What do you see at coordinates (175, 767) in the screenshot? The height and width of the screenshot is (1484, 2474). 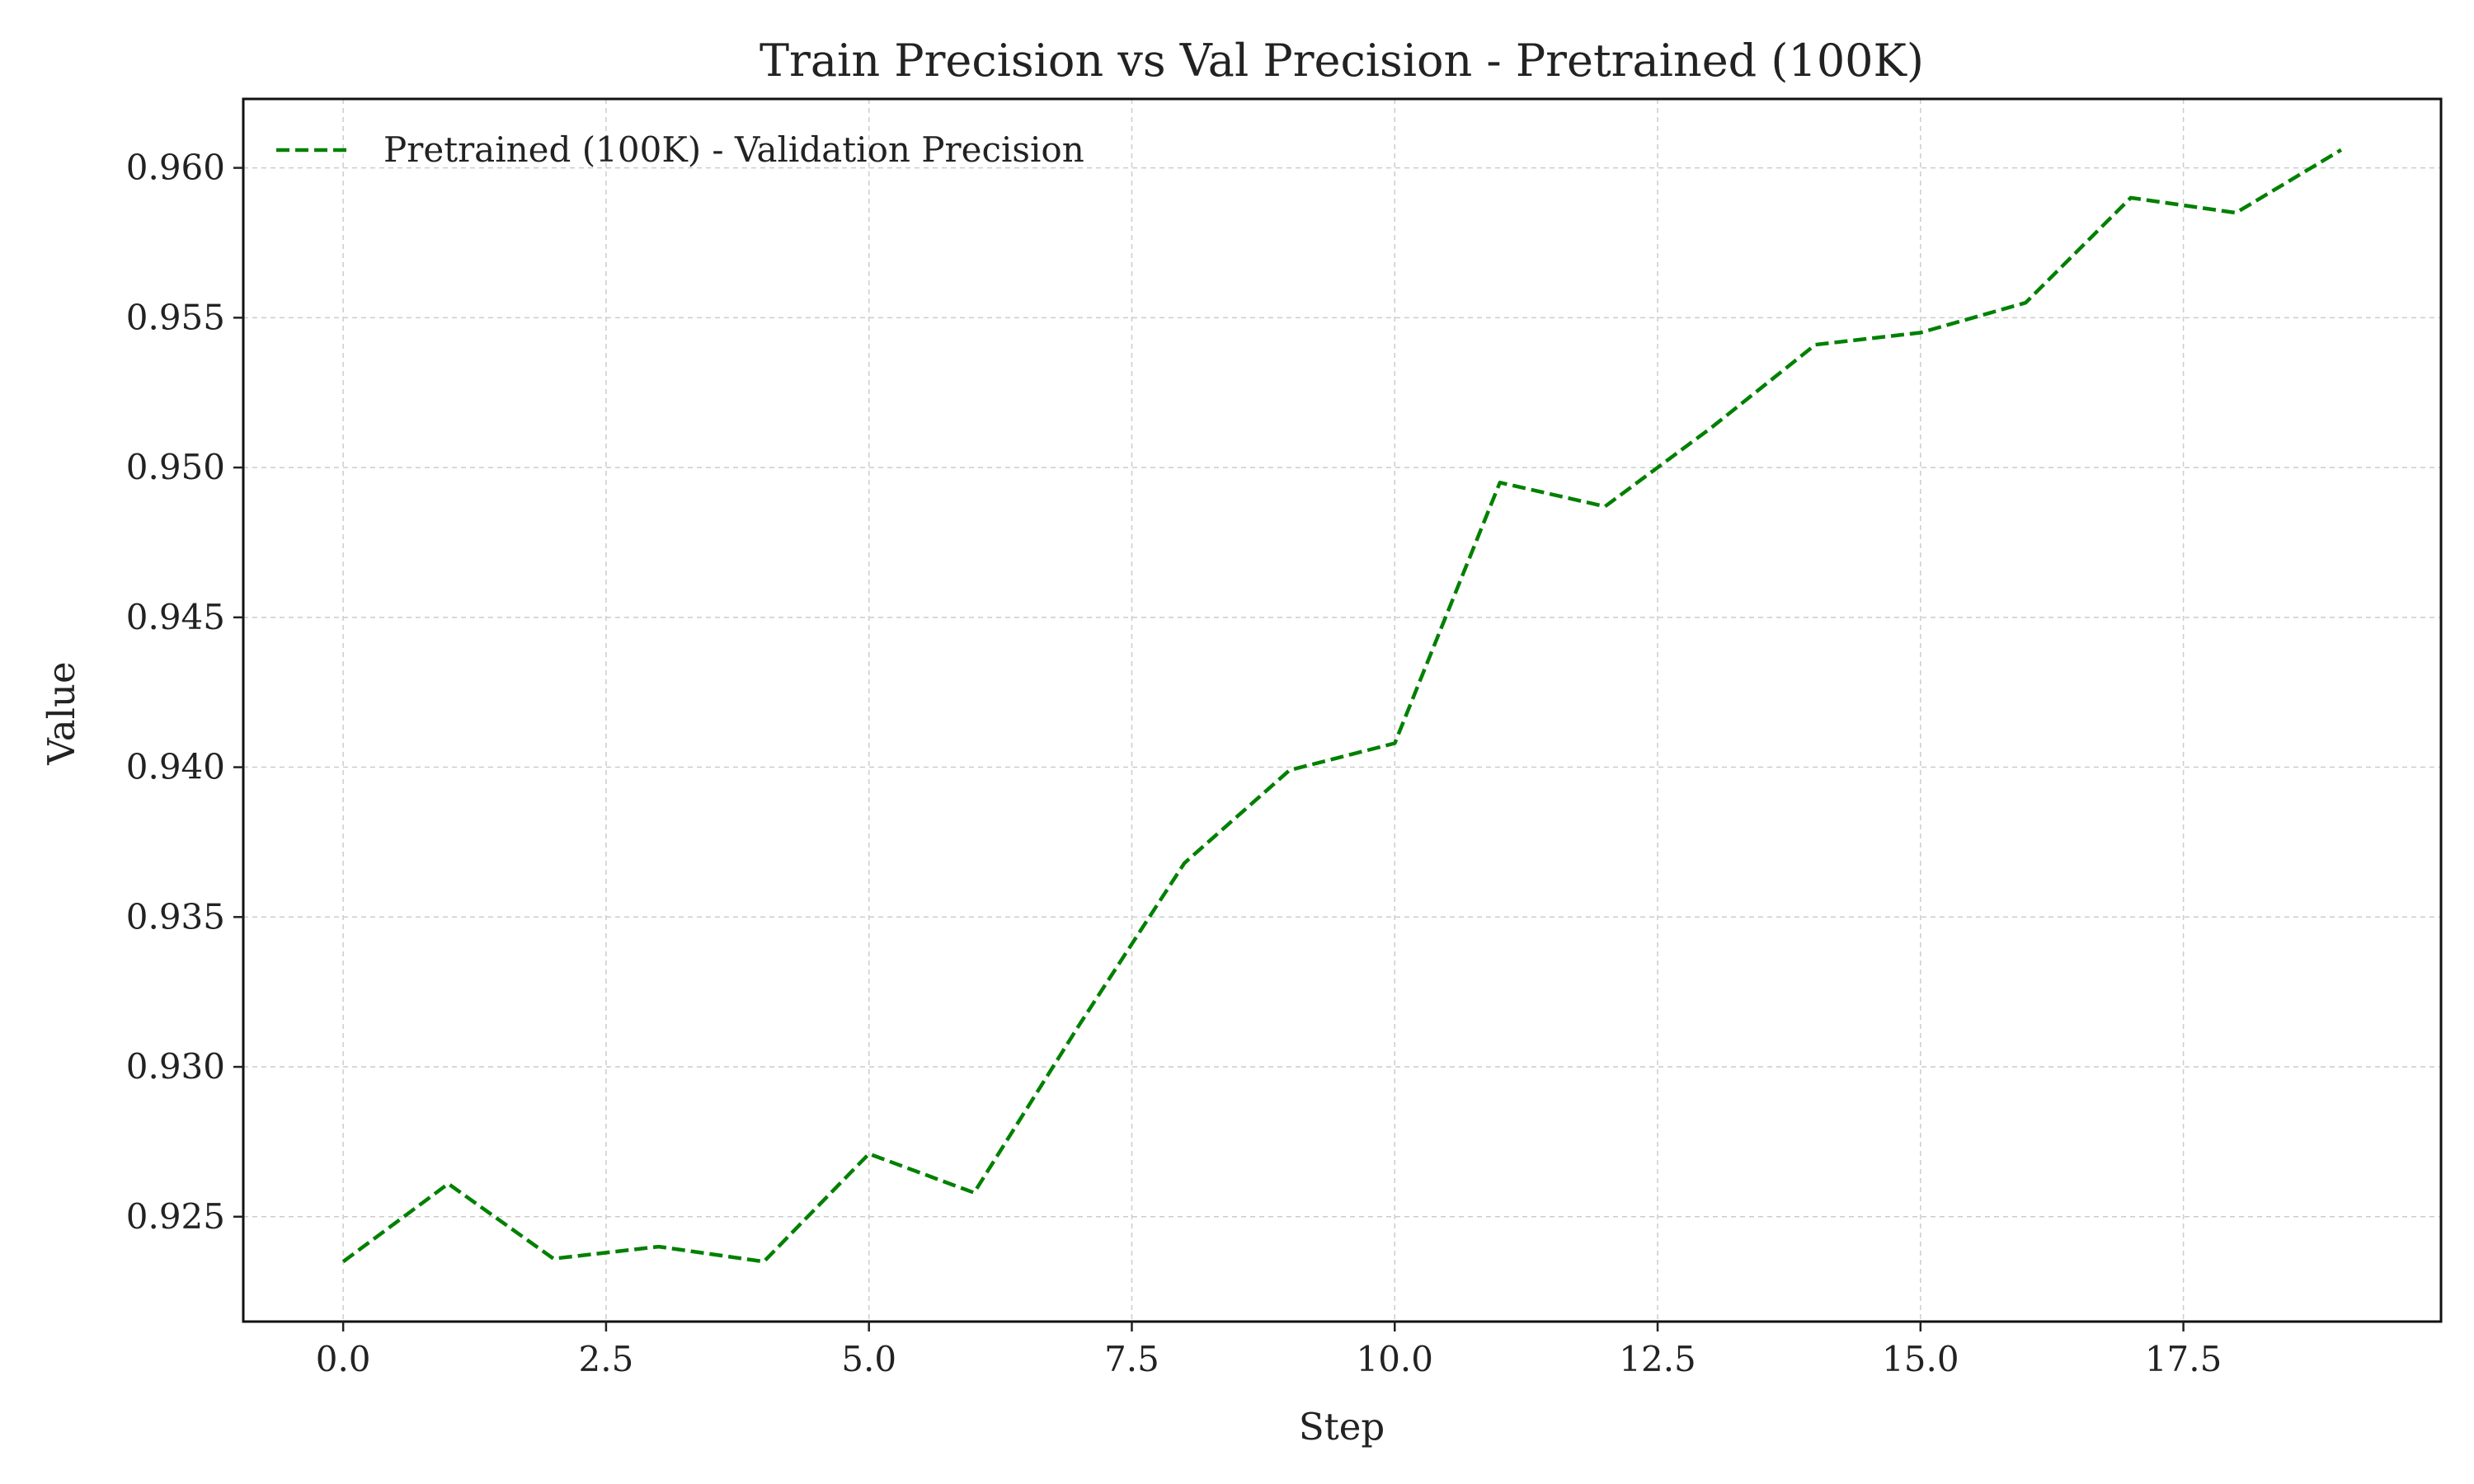 I see `y-tick-label: 0.940` at bounding box center [175, 767].